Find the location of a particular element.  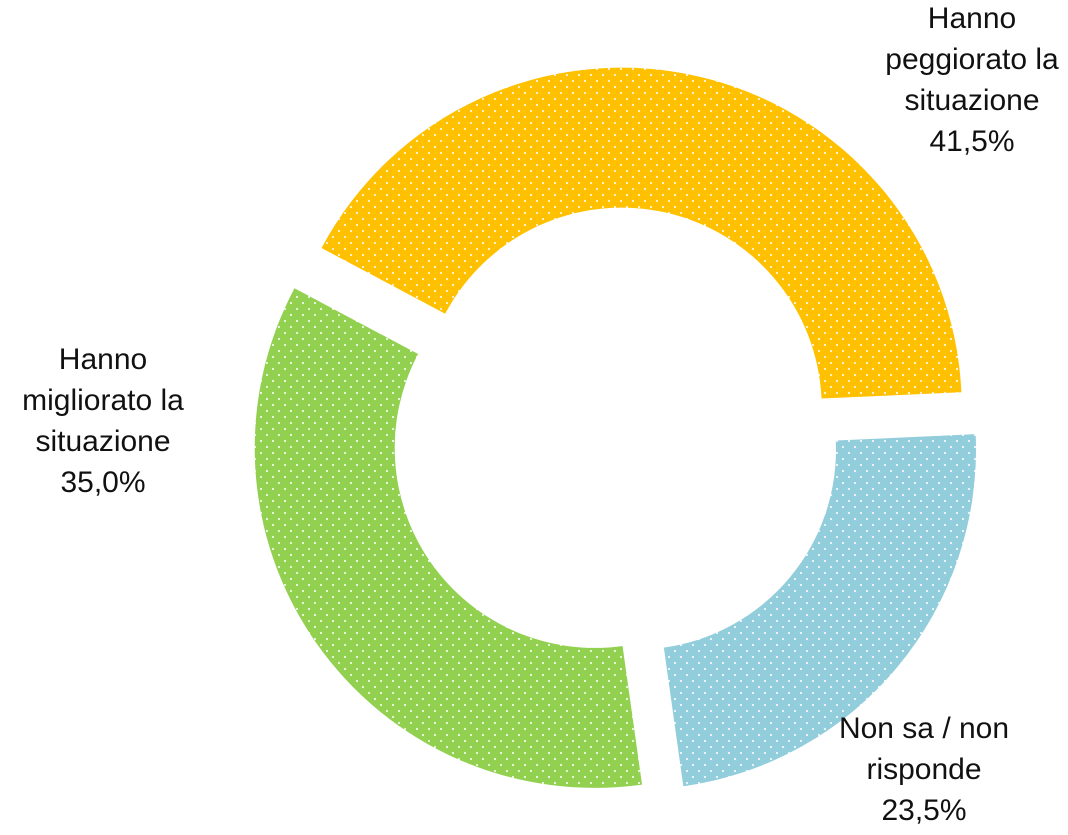

slice-label-peggiorato: Hanno peggiorato la situazione 41,5% is located at coordinates (950, 81).